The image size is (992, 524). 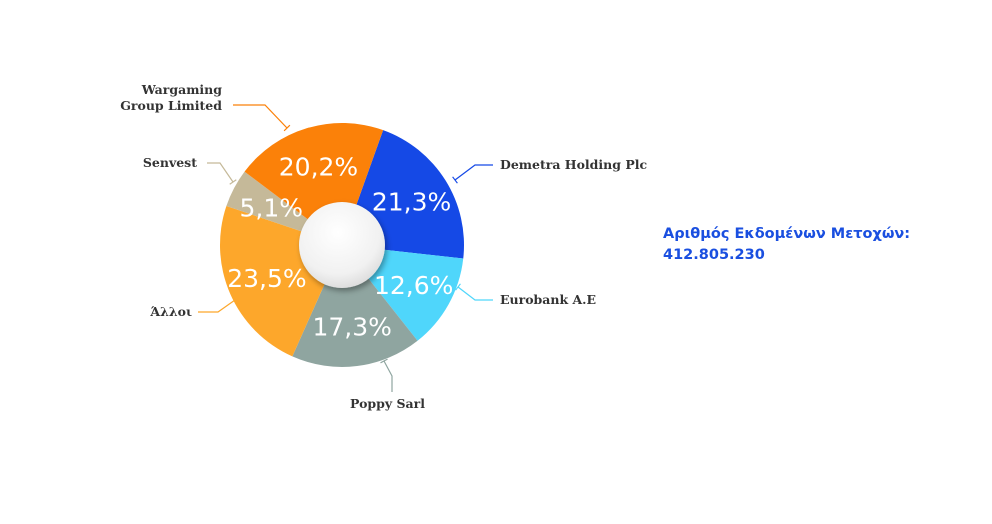 What do you see at coordinates (271, 208) in the screenshot?
I see `slice-percent-label: 5,1%` at bounding box center [271, 208].